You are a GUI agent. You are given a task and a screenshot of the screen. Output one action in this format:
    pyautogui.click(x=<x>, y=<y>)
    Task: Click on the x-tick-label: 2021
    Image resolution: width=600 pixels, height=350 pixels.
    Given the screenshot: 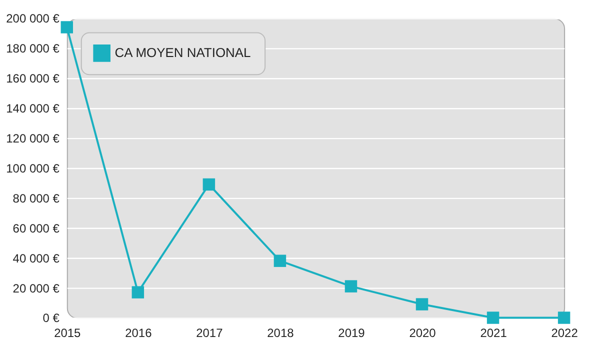 What is the action you would take?
    pyautogui.click(x=494, y=333)
    